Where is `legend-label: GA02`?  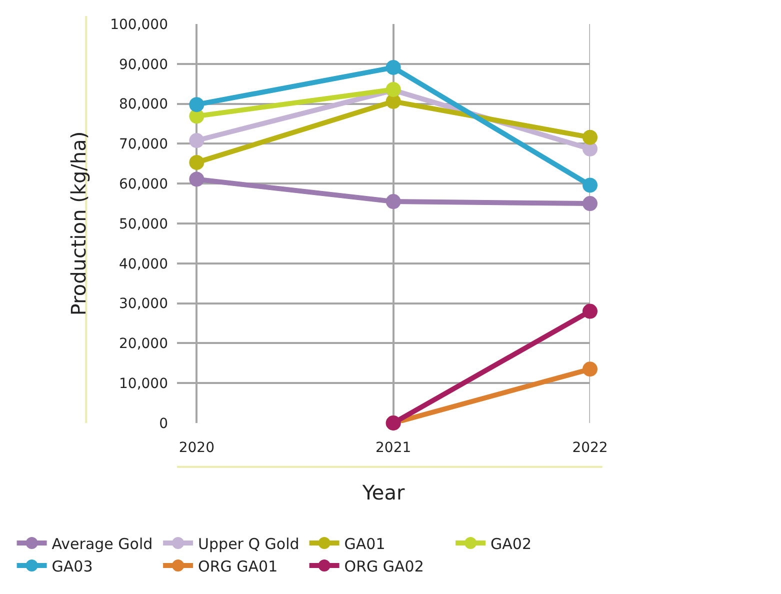 legend-label: GA02 is located at coordinates (511, 543).